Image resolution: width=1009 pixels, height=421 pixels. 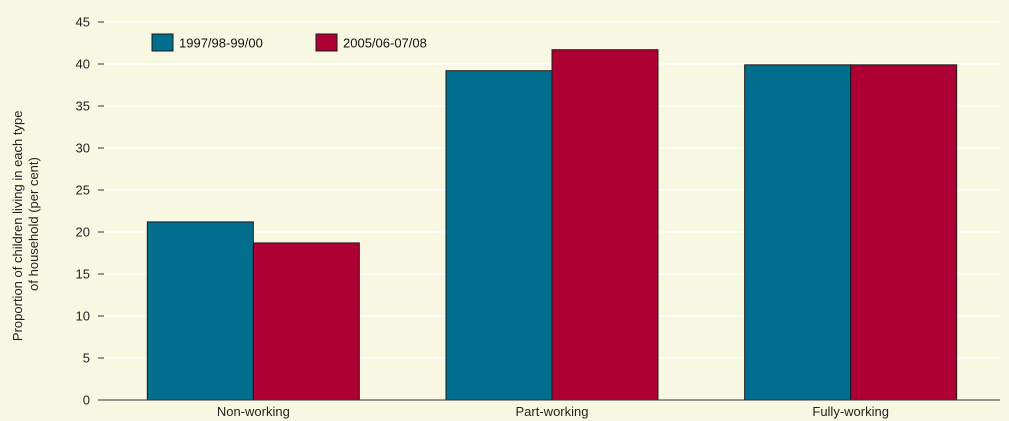 What do you see at coordinates (605, 225) in the screenshot?
I see `bar-2-part-working` at bounding box center [605, 225].